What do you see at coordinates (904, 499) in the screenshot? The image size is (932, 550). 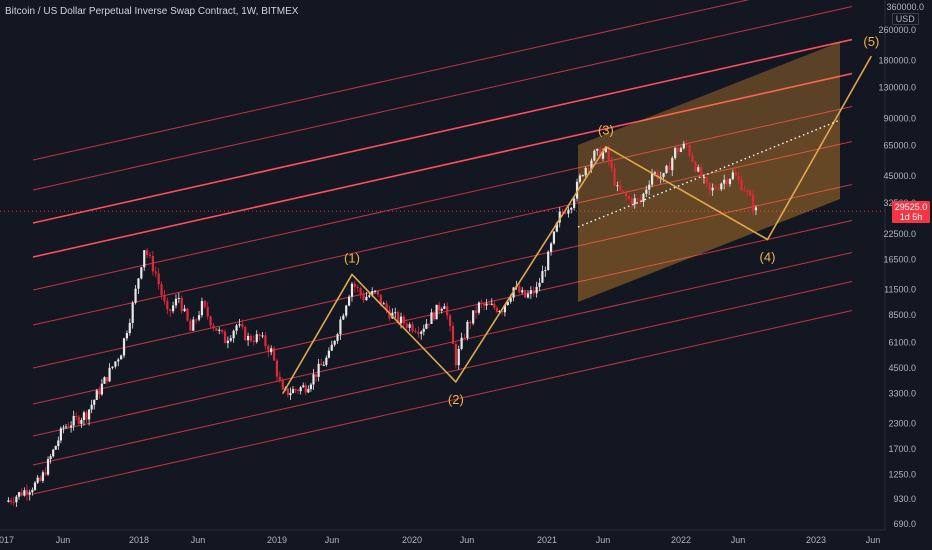 I see `price-axis-tick: 930.0` at bounding box center [904, 499].